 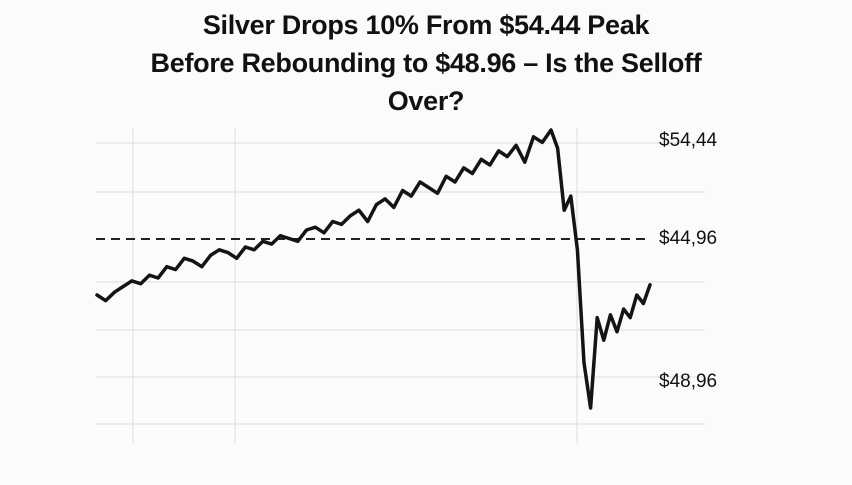 I want to click on y-tick-label-peak: $54,44, so click(x=688, y=140).